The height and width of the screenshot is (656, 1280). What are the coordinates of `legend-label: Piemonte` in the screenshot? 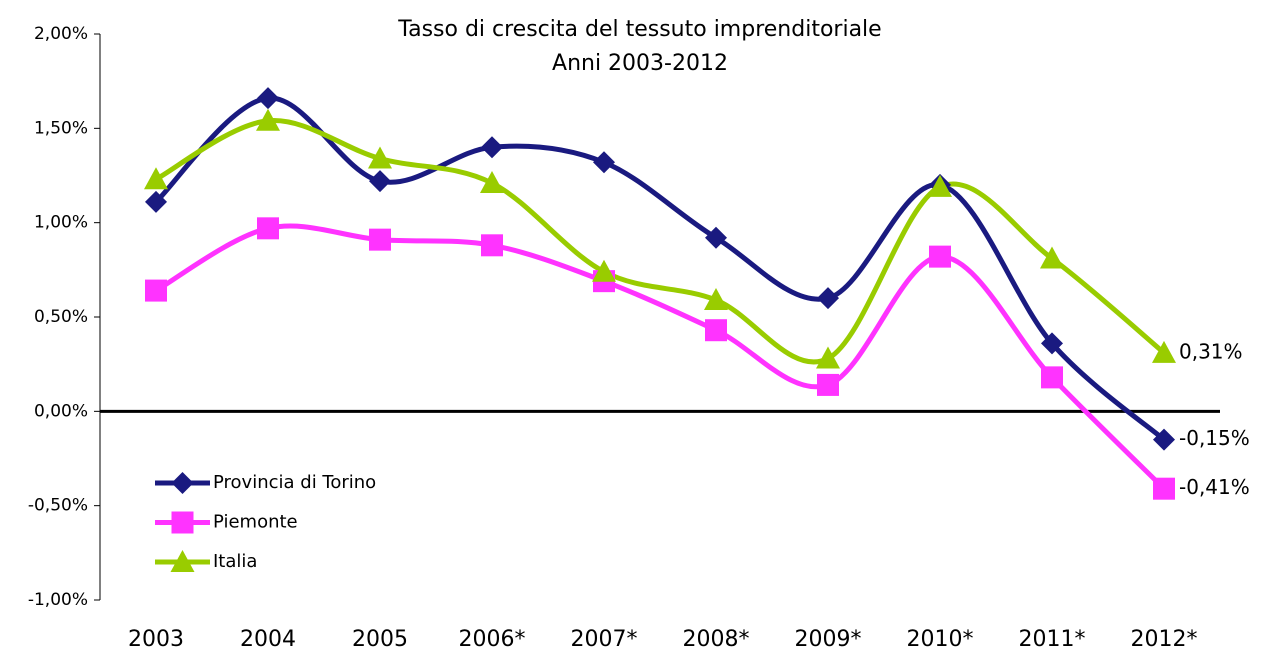 It's located at (255, 522).